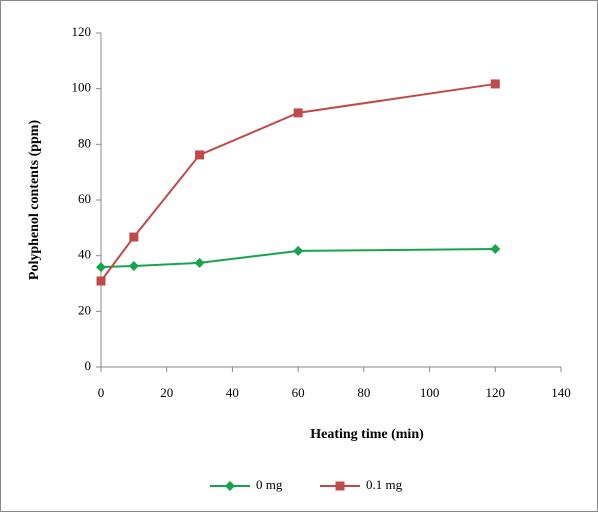 The height and width of the screenshot is (512, 598). What do you see at coordinates (298, 392) in the screenshot?
I see `x-tick-label: 60` at bounding box center [298, 392].